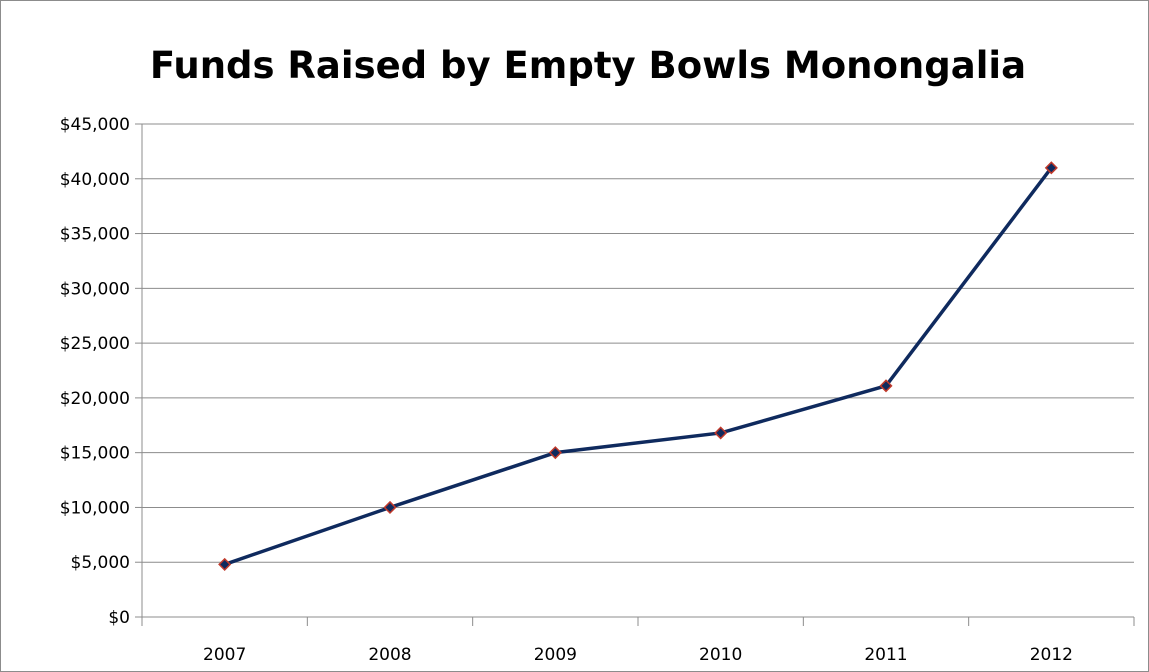  I want to click on y-tick-label: $10,000, so click(95, 508).